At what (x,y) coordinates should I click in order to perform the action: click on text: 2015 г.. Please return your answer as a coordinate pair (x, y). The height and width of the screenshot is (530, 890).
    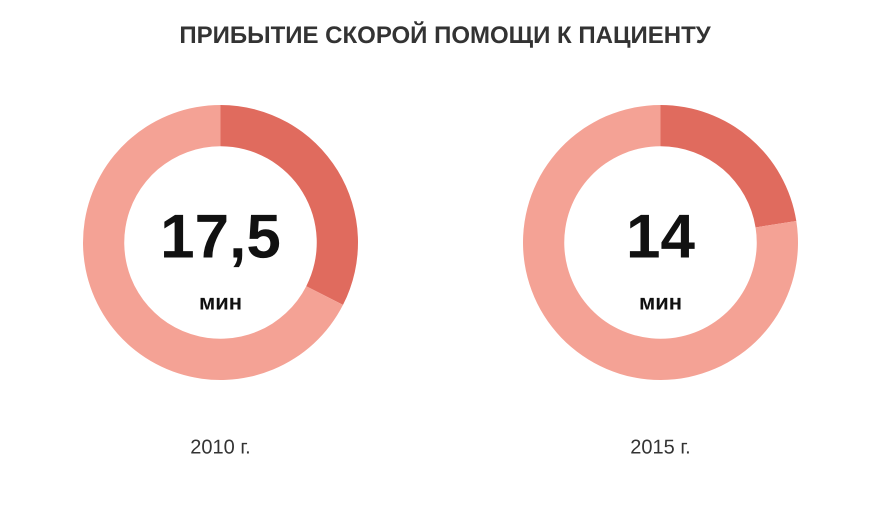
    Looking at the image, I should click on (660, 447).